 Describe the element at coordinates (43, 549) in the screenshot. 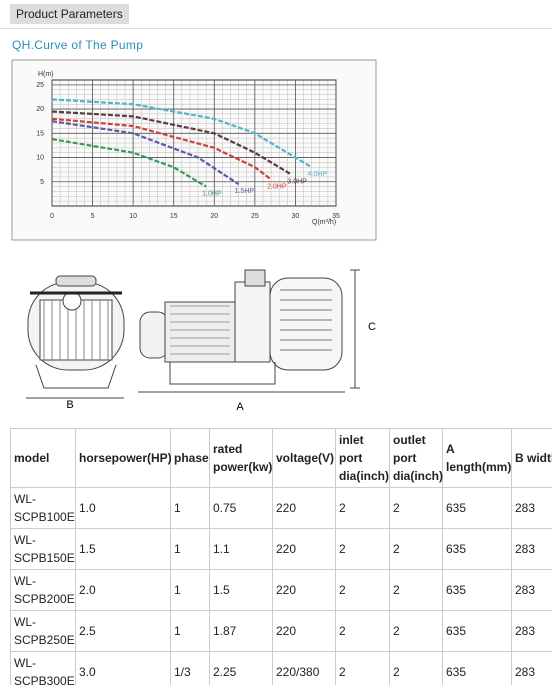

I see `cell: WL-SCPB150E` at that location.